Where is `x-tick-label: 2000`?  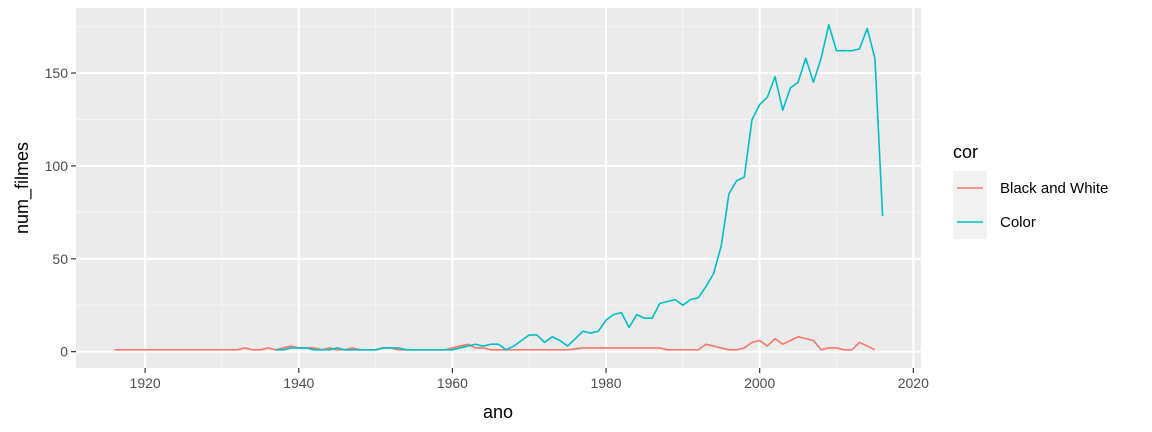 x-tick-label: 2000 is located at coordinates (759, 383).